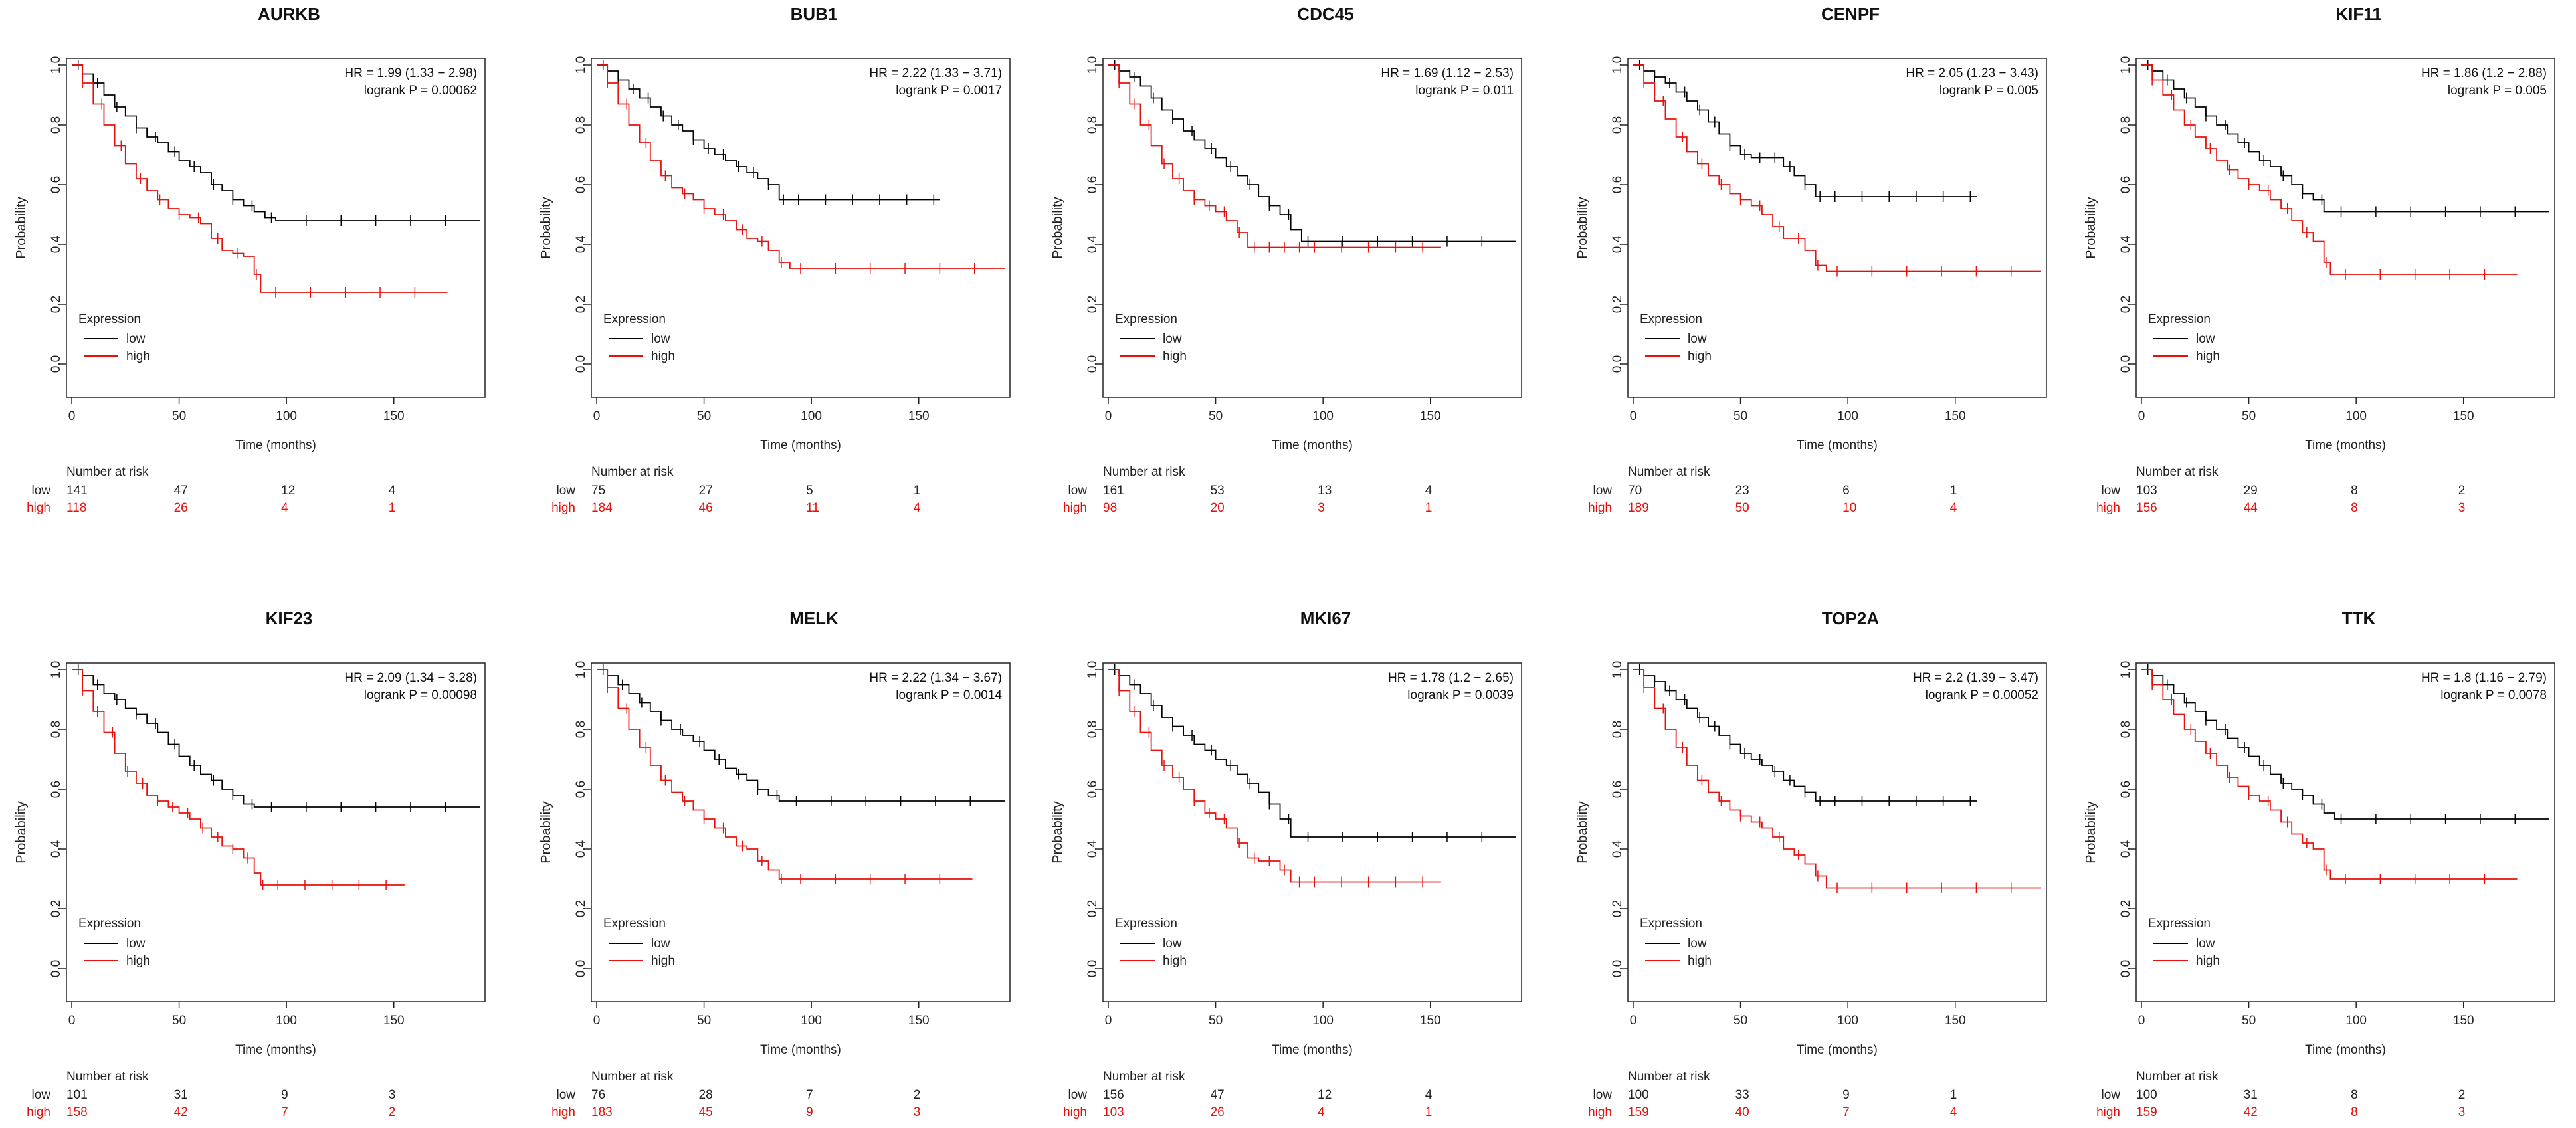 The width and height of the screenshot is (2576, 1128). What do you see at coordinates (2358, 14) in the screenshot?
I see `panel-title: KIF11` at bounding box center [2358, 14].